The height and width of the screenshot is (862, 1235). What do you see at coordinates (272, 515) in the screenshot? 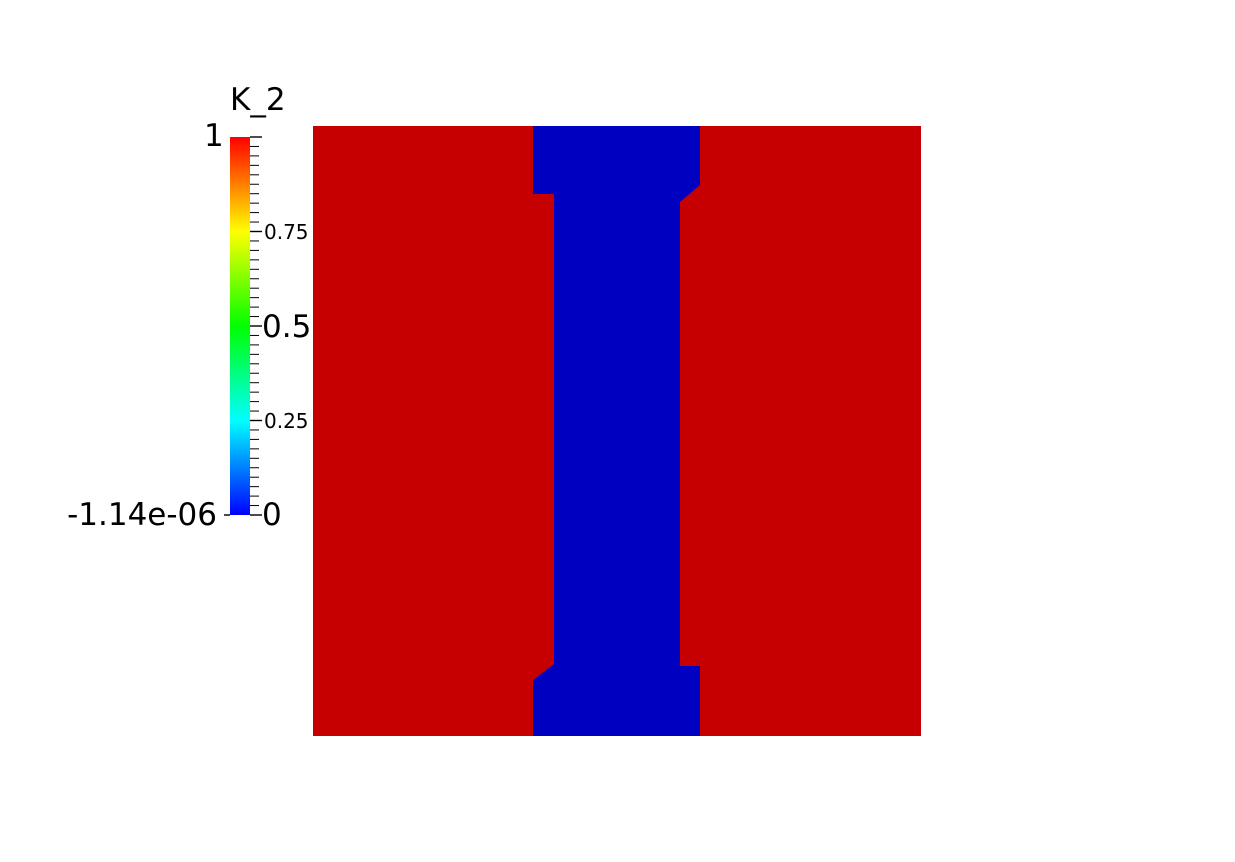
I see `legend-tick-label-0: 0` at bounding box center [272, 515].